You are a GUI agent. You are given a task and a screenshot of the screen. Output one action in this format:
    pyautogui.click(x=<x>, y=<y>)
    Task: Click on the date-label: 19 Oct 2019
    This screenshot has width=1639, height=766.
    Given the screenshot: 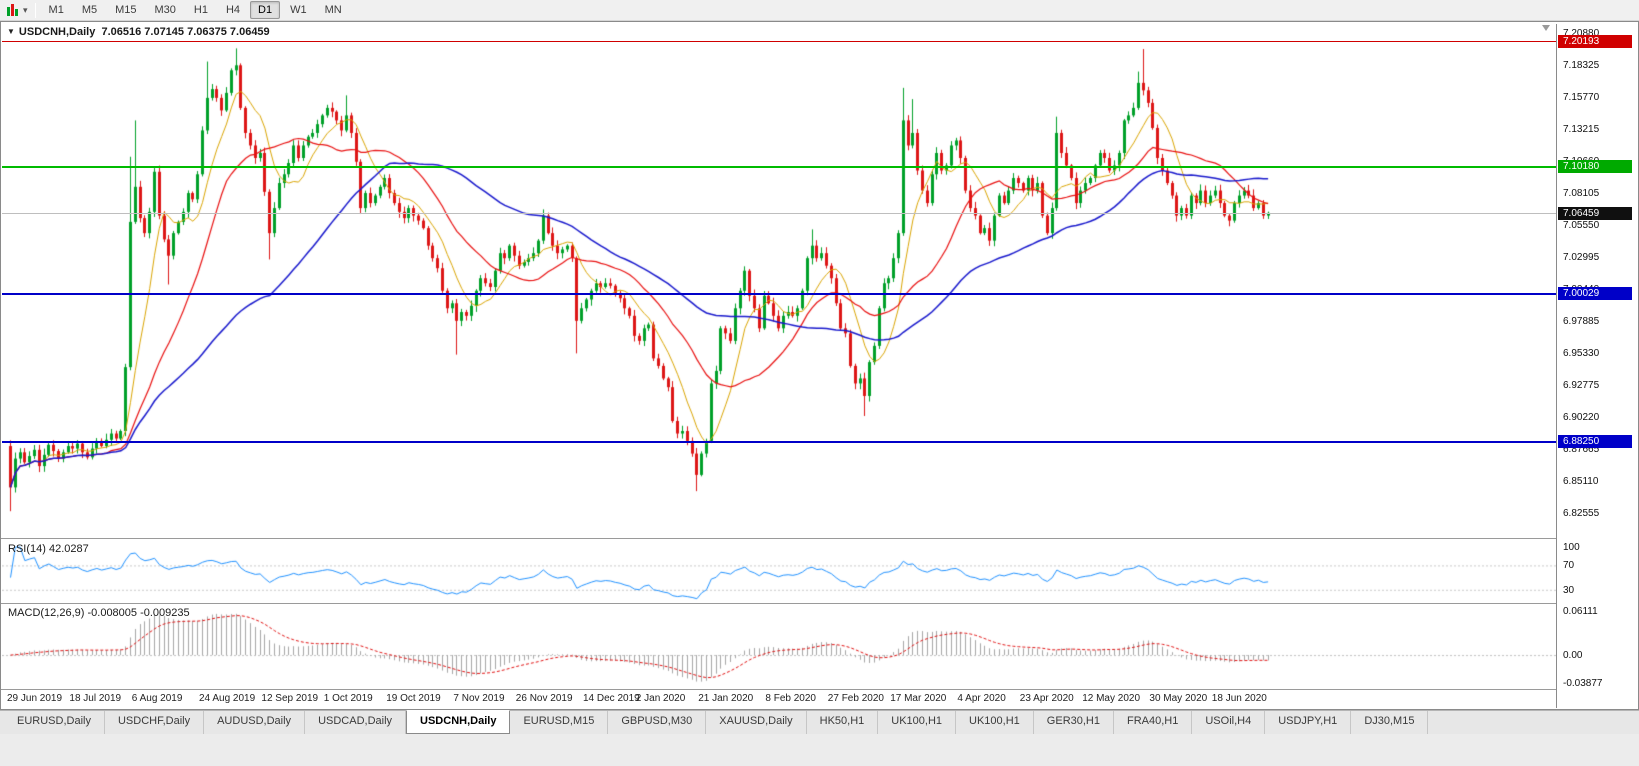 What is the action you would take?
    pyautogui.click(x=413, y=698)
    